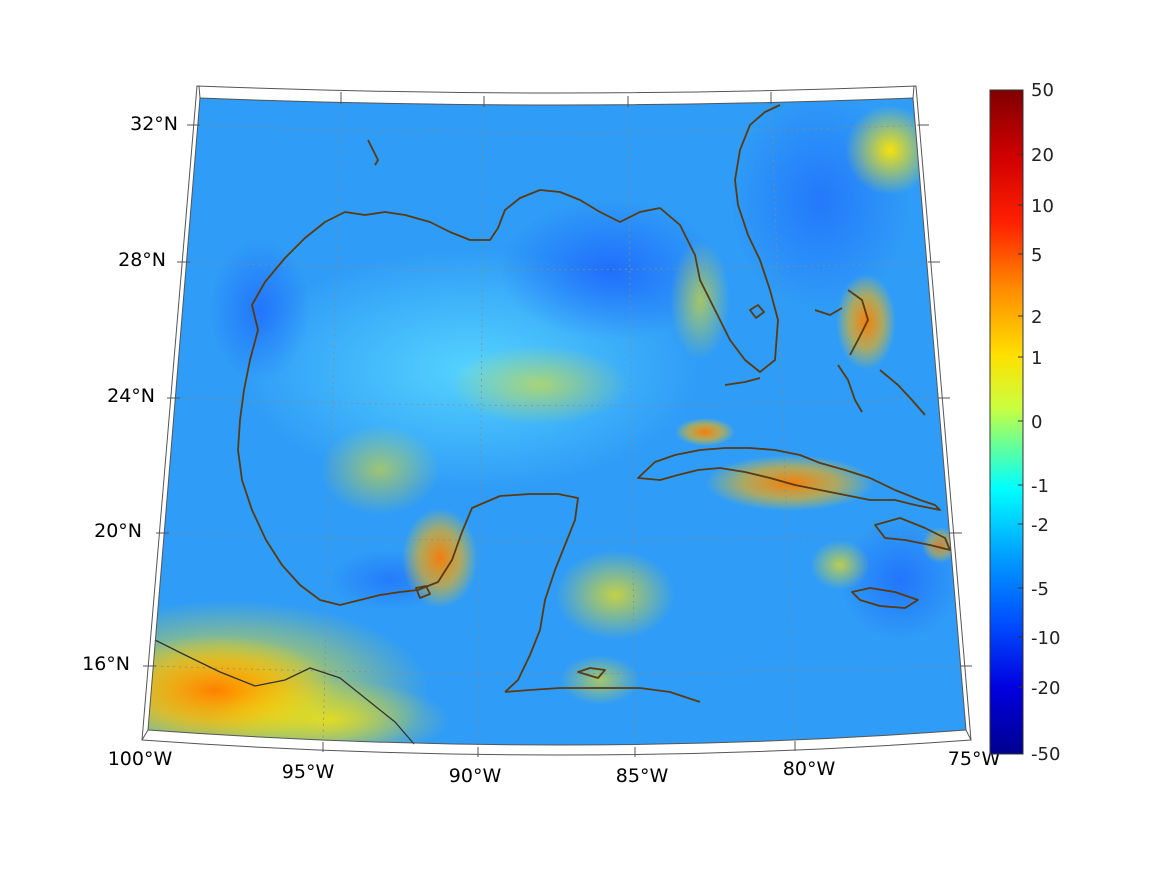  Describe the element at coordinates (1020, 420) in the screenshot. I see `colorbar-ticks` at that location.